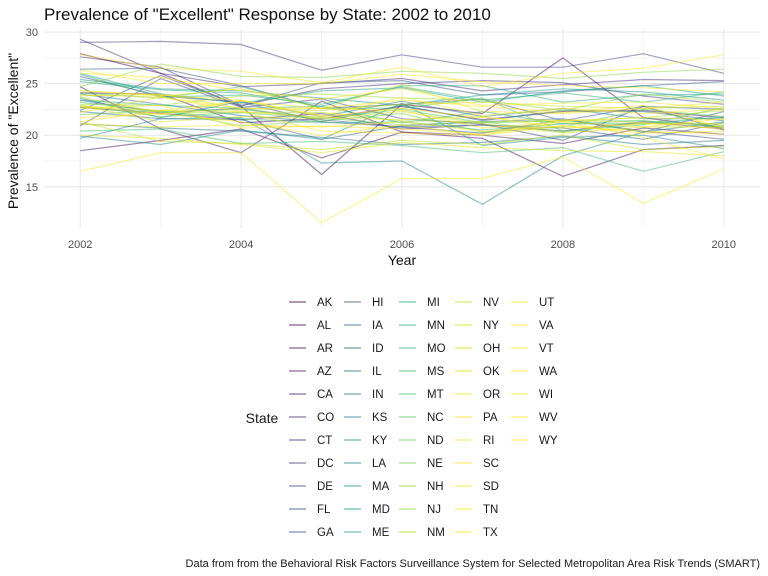  What do you see at coordinates (490, 418) in the screenshot?
I see `legend-label: PA` at bounding box center [490, 418].